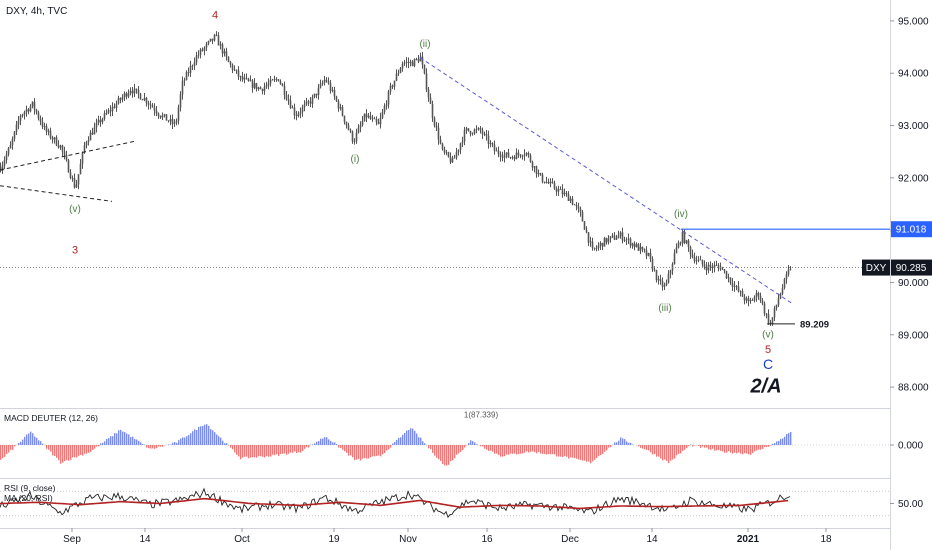  What do you see at coordinates (408, 539) in the screenshot?
I see `time-axis-tick-label: Nov` at bounding box center [408, 539].